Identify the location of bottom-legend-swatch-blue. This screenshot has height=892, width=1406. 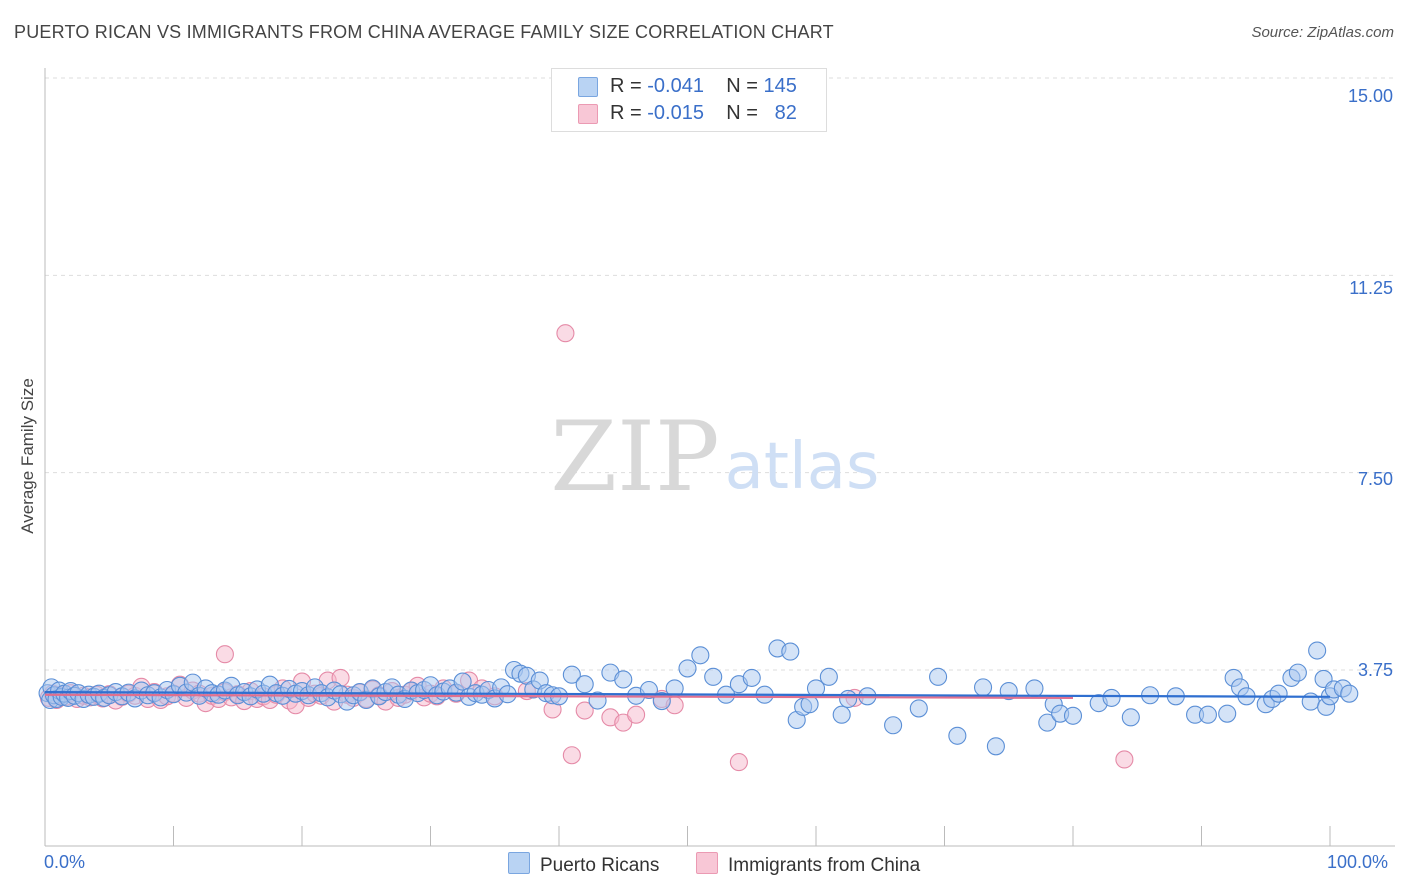
(519, 863).